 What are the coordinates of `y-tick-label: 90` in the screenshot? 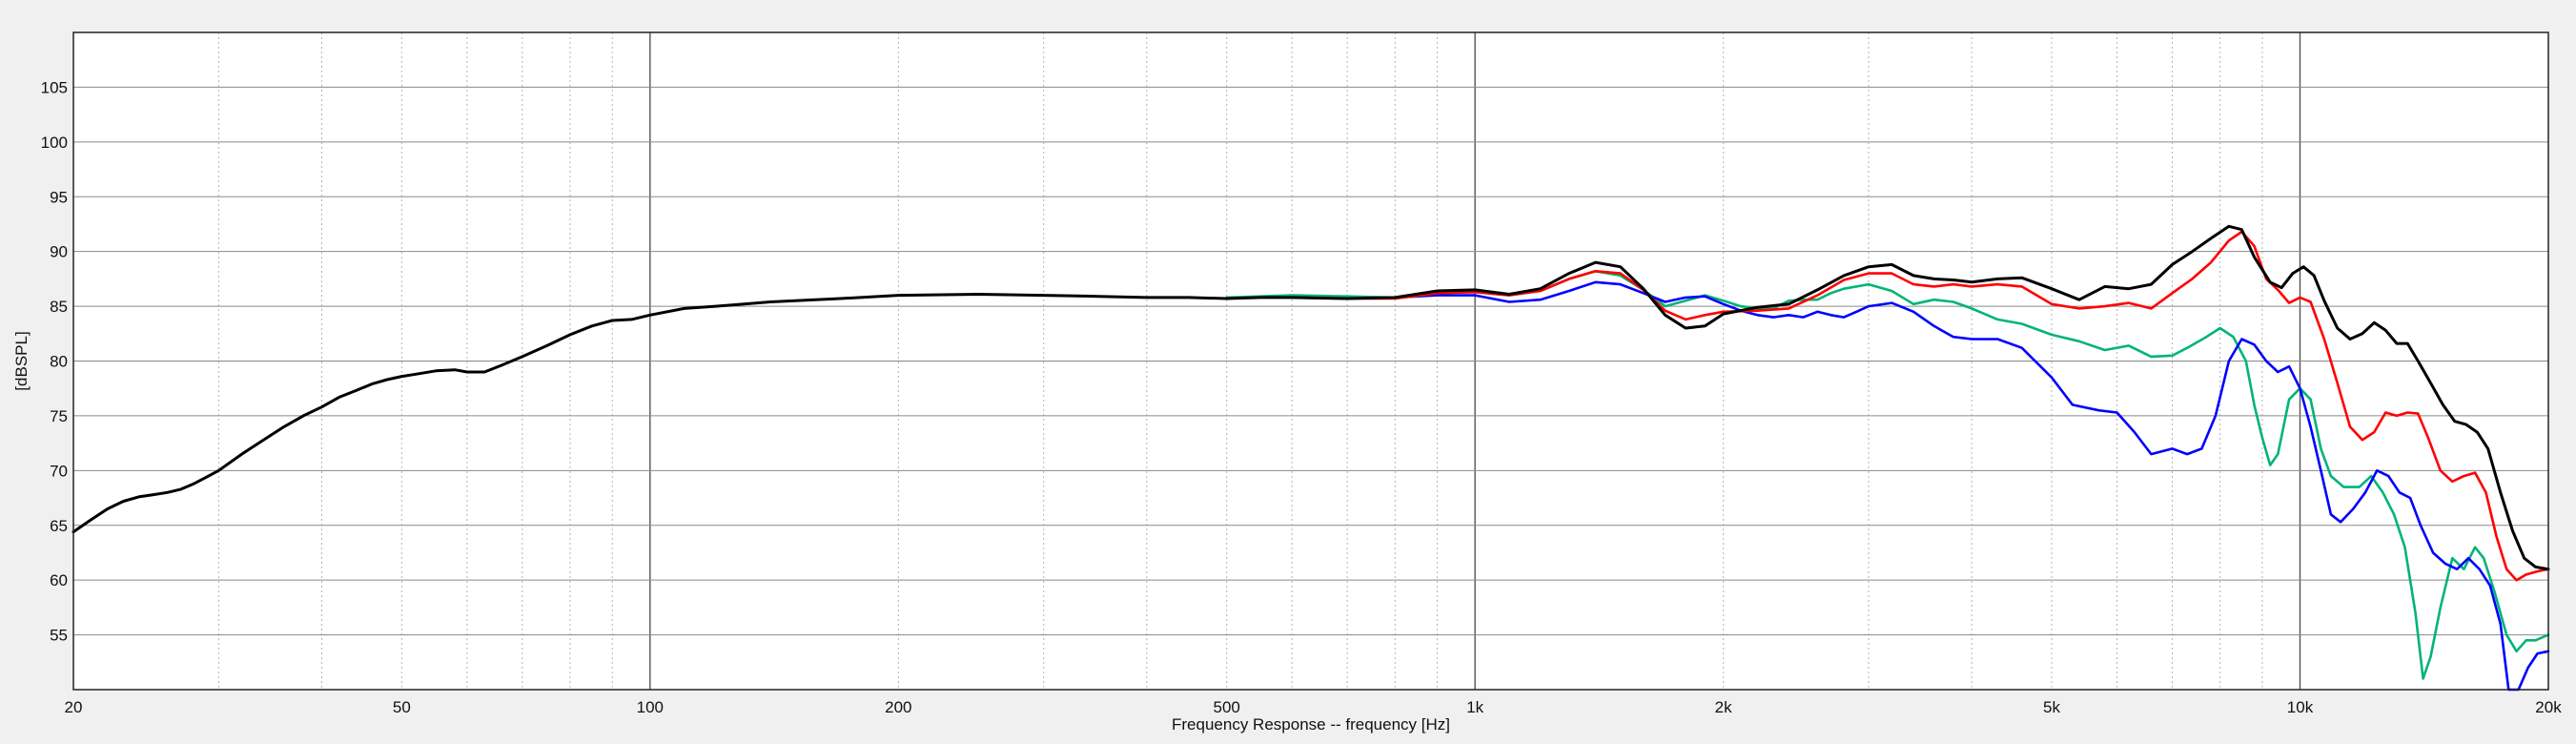 It's located at (59, 252).